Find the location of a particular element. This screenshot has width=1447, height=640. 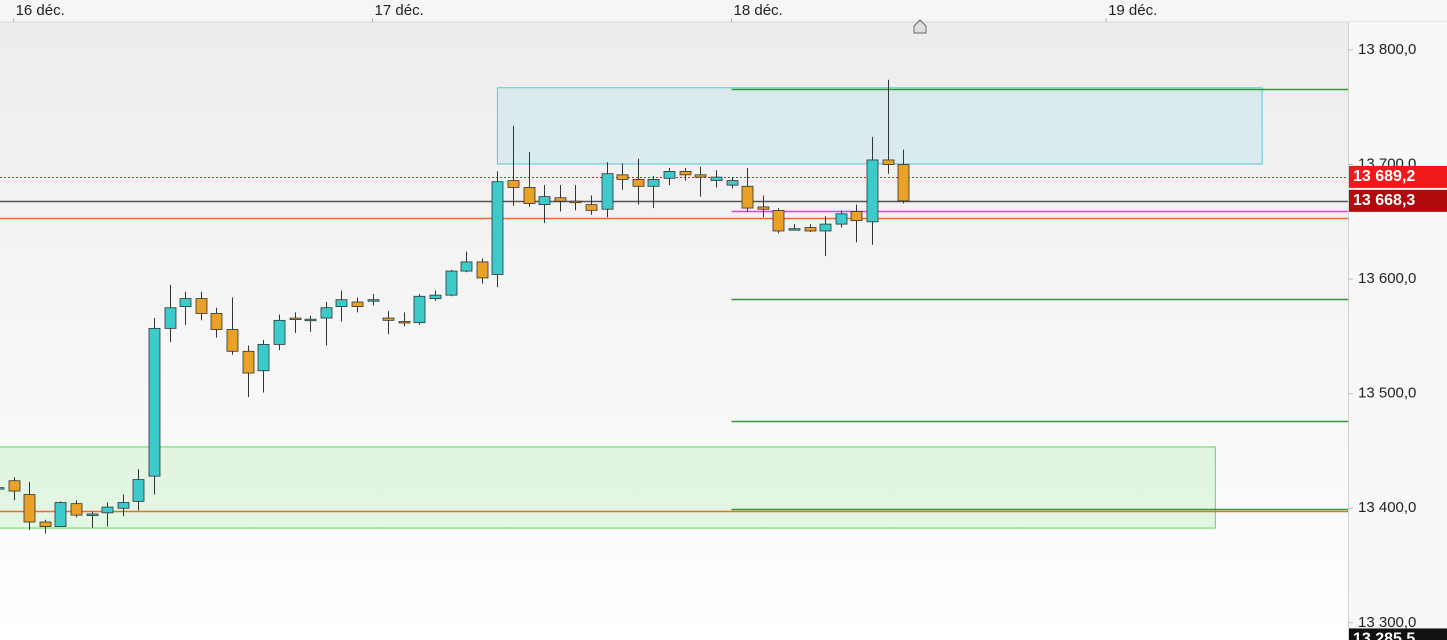

y-tick-label: 13 500,0 is located at coordinates (1387, 393).